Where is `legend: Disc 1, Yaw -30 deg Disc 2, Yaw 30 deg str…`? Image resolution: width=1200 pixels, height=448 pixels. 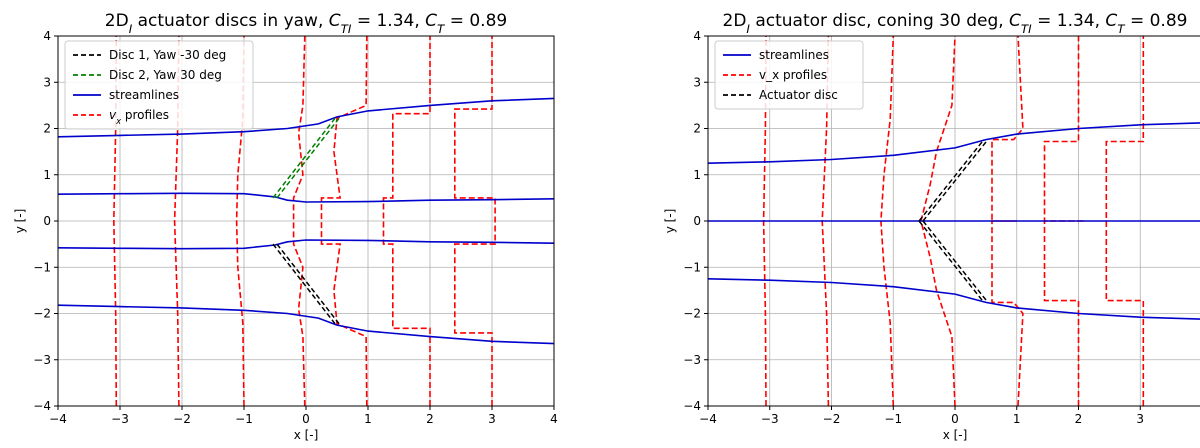
legend: Disc 1, Yaw -30 deg Disc 2, Yaw 30 deg str… is located at coordinates (159, 85).